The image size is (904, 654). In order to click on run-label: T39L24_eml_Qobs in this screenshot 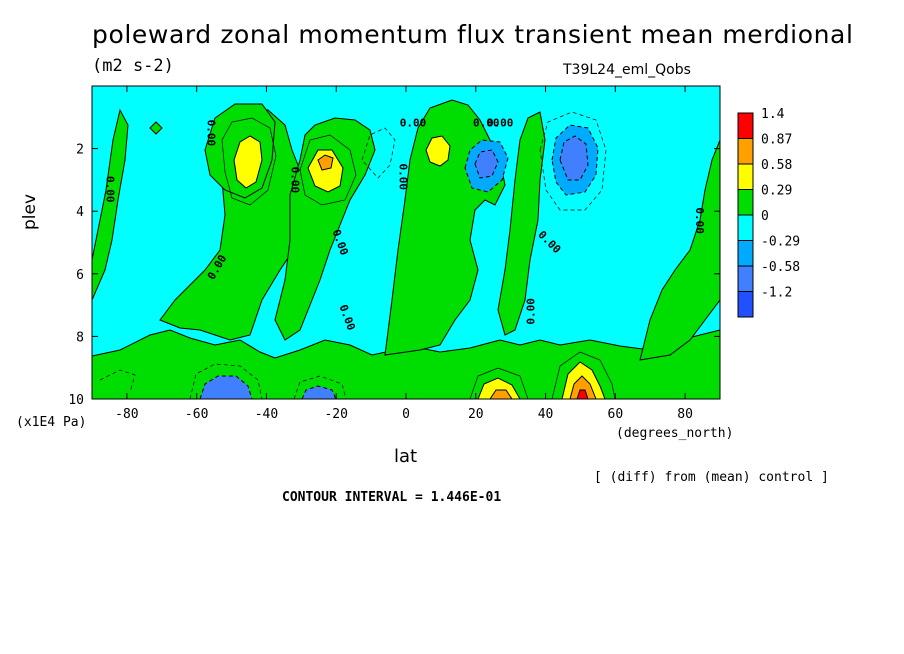, I will do `click(627, 70)`.